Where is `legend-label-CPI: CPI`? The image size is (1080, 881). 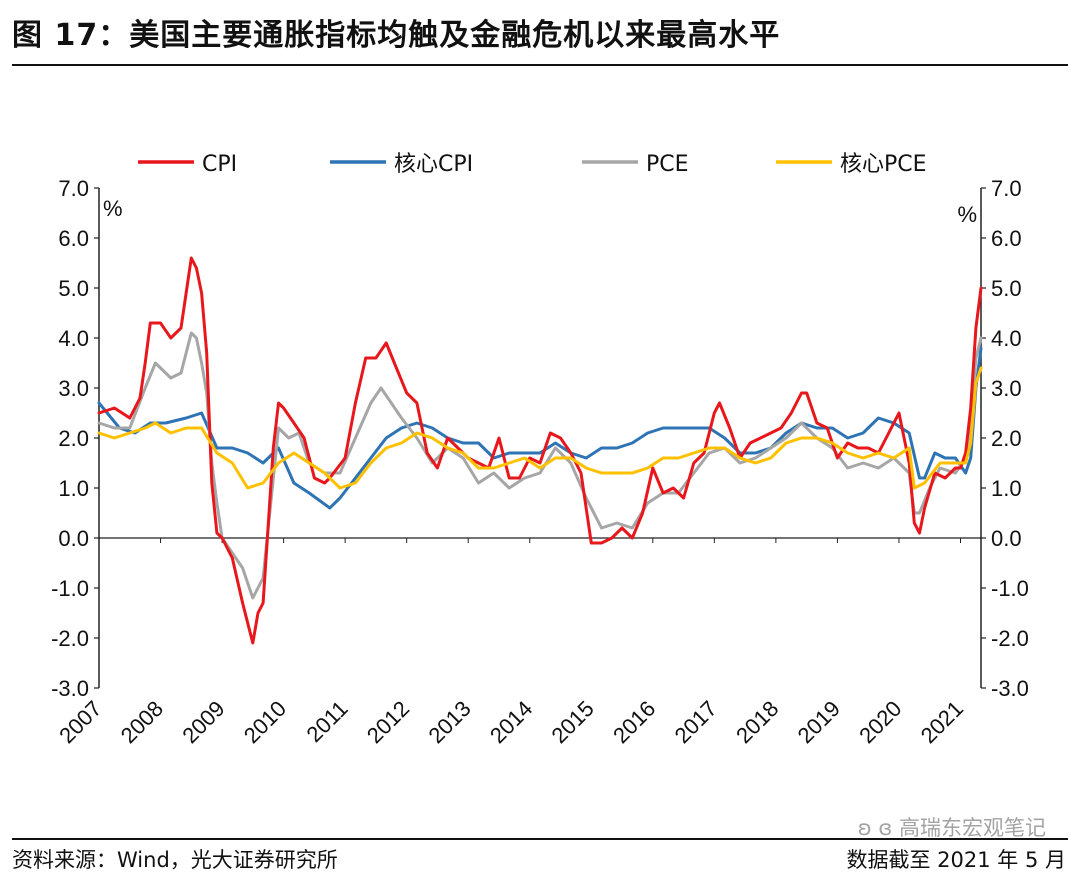 legend-label-CPI: CPI is located at coordinates (219, 164).